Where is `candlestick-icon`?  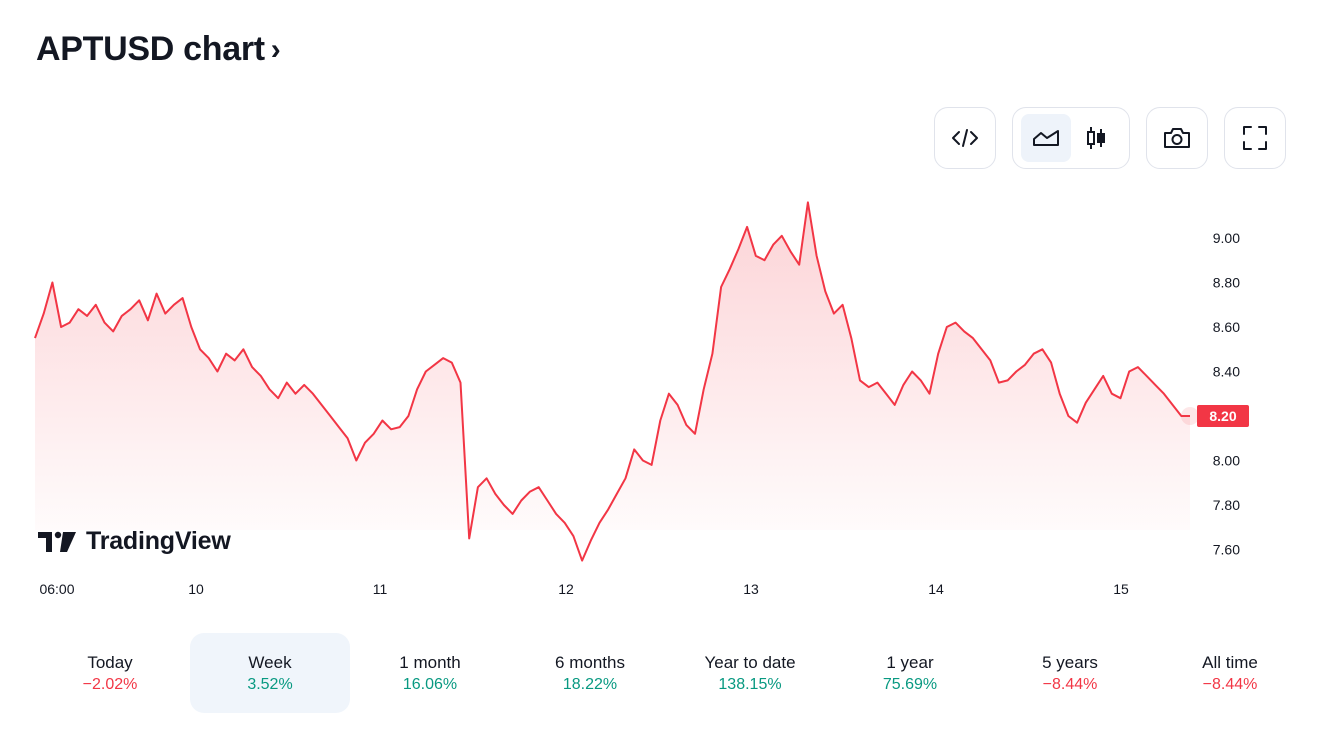 candlestick-icon is located at coordinates (1096, 138).